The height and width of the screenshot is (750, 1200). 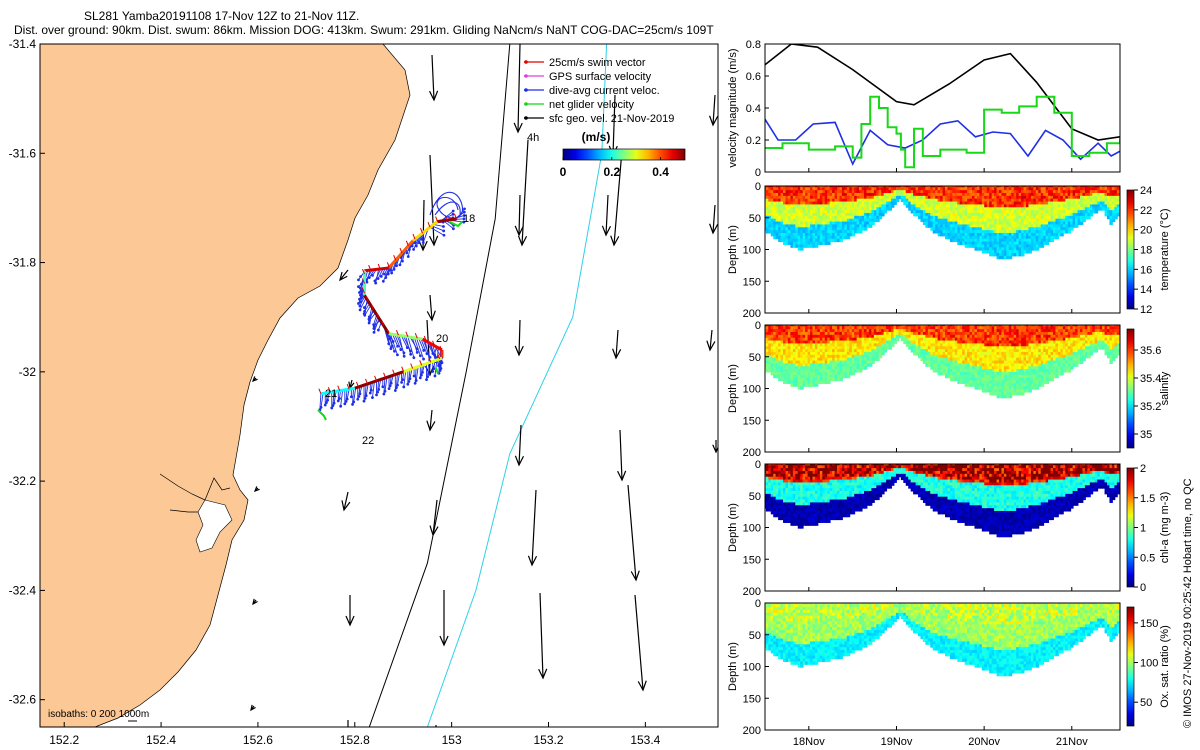 What do you see at coordinates (942, 223) in the screenshot?
I see `section-plot-area-temperature` at bounding box center [942, 223].